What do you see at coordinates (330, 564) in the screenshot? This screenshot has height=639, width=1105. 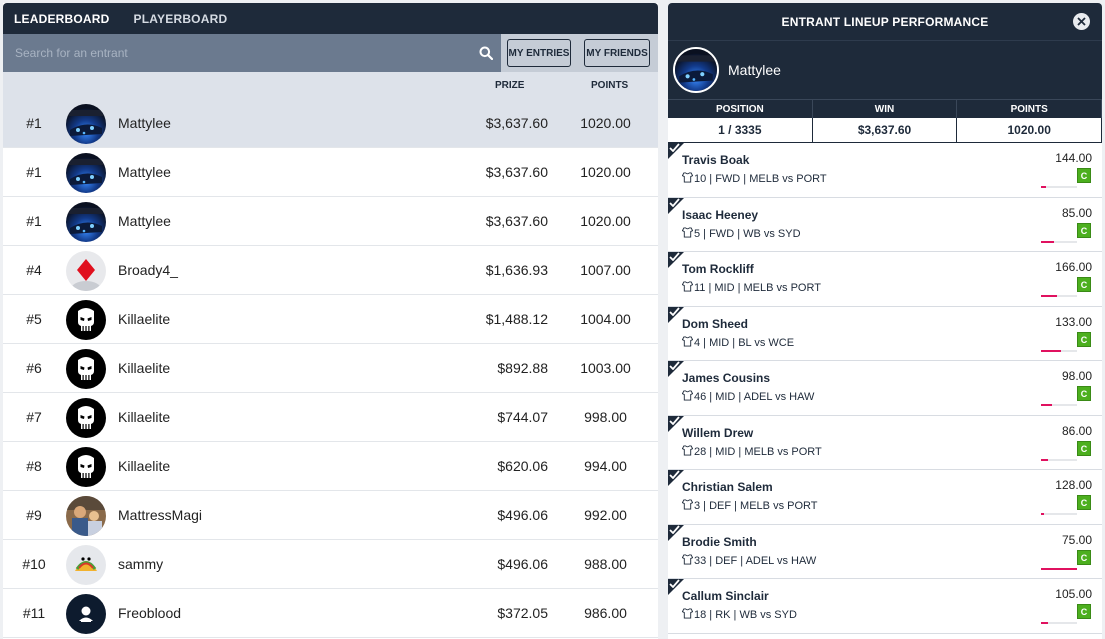 I see `leaderboard-row: #10 sammy $496.06 988.00` at bounding box center [330, 564].